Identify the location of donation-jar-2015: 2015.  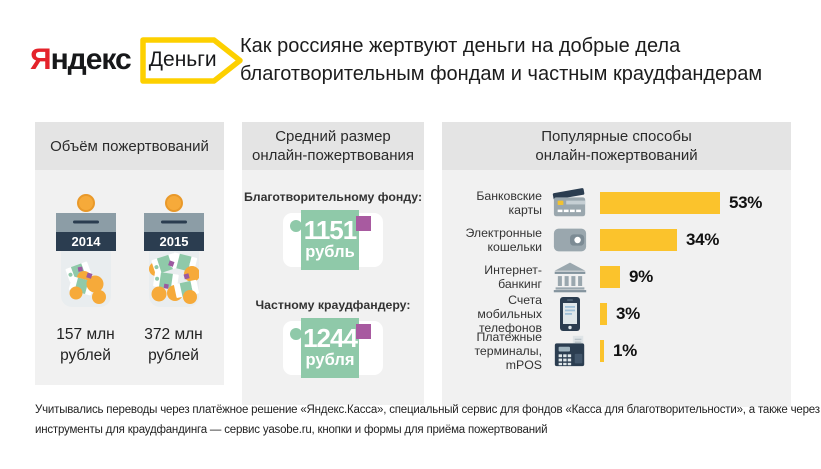
(174, 280).